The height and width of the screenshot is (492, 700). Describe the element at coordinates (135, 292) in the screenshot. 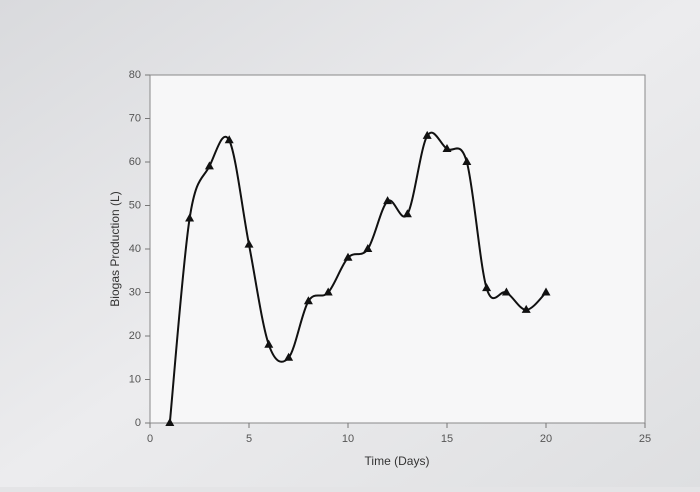

I see `y-tick-label: 30` at that location.